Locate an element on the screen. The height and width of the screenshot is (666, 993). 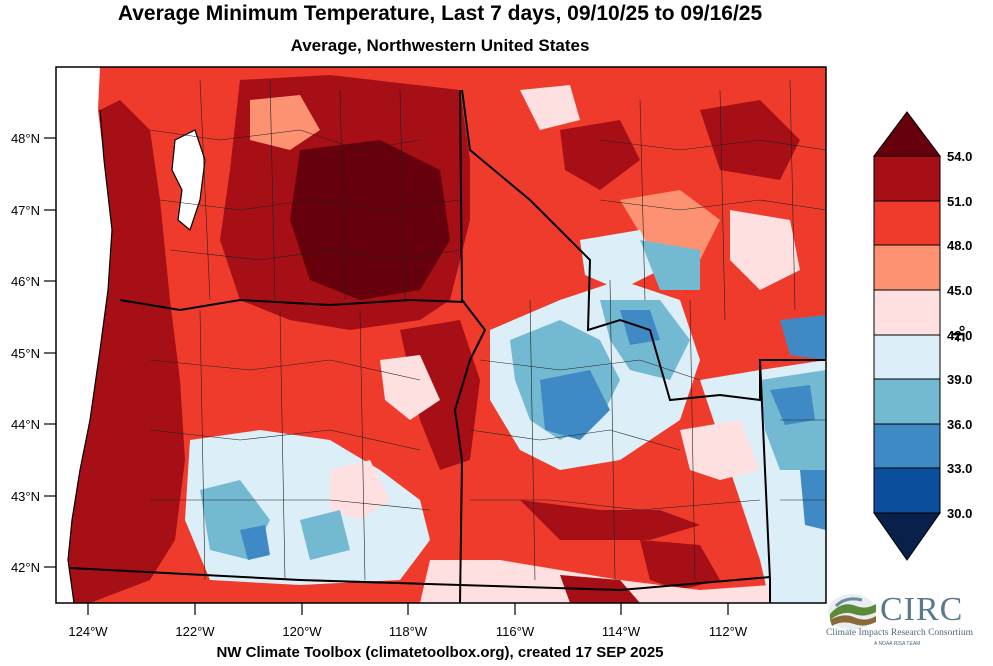
map-subtitle: Average, Northwestern United States is located at coordinates (440, 45).